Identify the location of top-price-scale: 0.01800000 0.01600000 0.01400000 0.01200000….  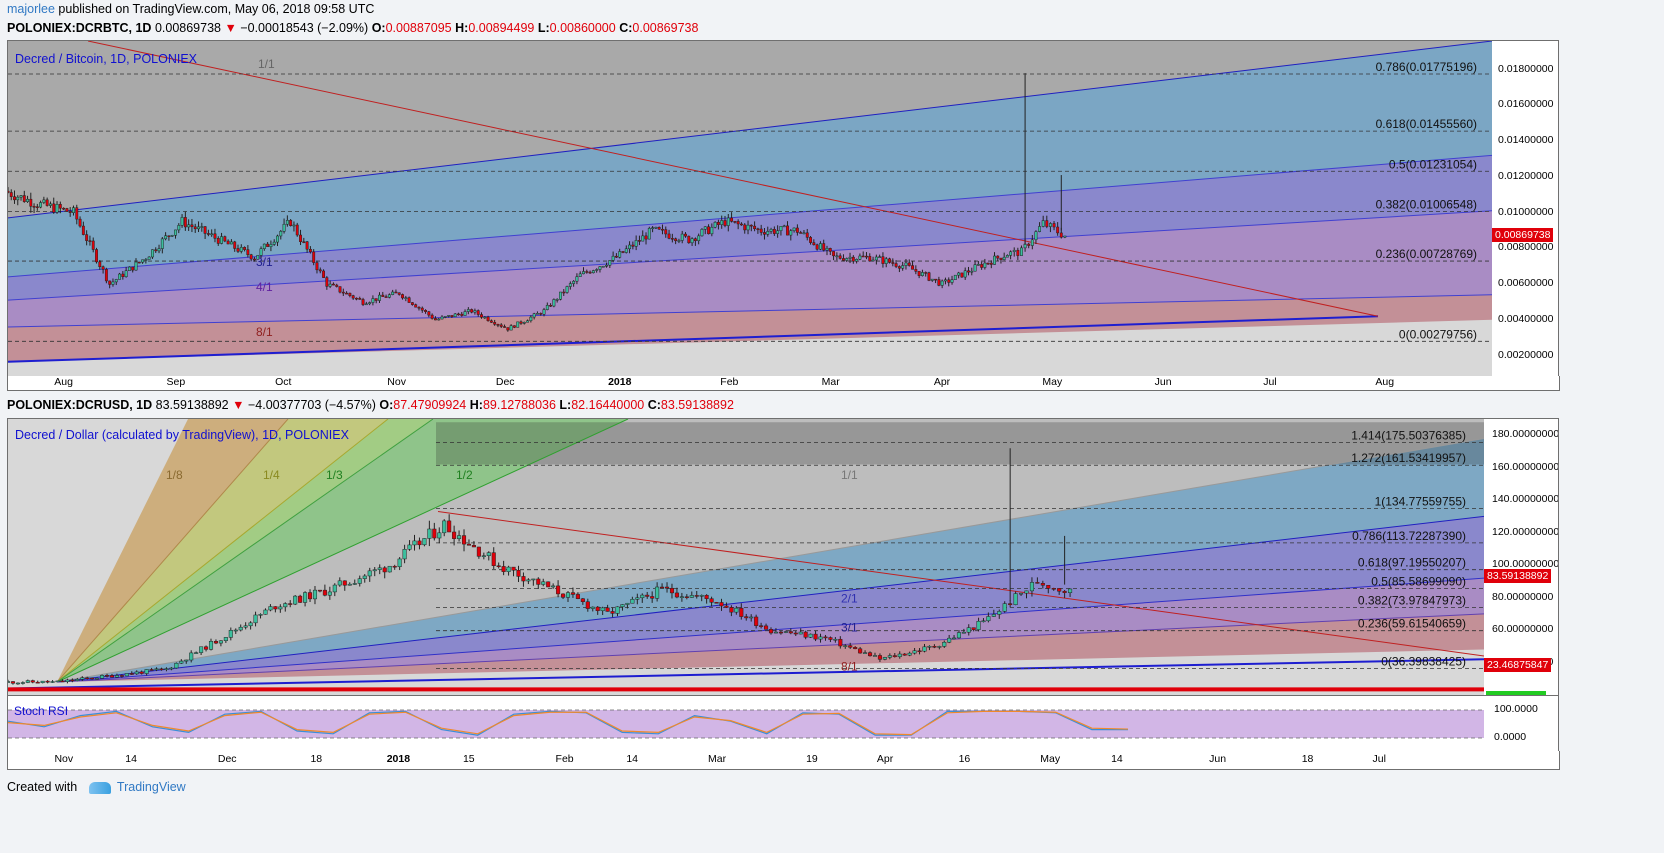
(1525, 209).